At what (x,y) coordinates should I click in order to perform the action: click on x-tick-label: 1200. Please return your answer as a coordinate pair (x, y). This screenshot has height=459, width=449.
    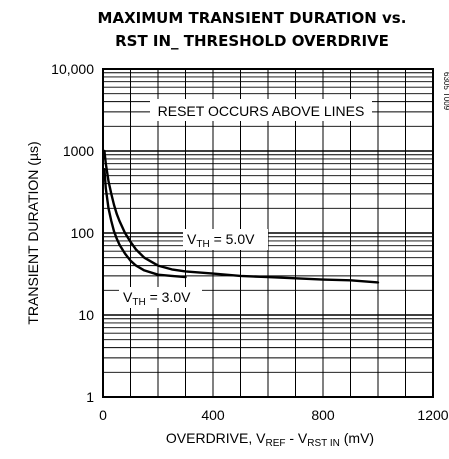
    Looking at the image, I should click on (432, 415).